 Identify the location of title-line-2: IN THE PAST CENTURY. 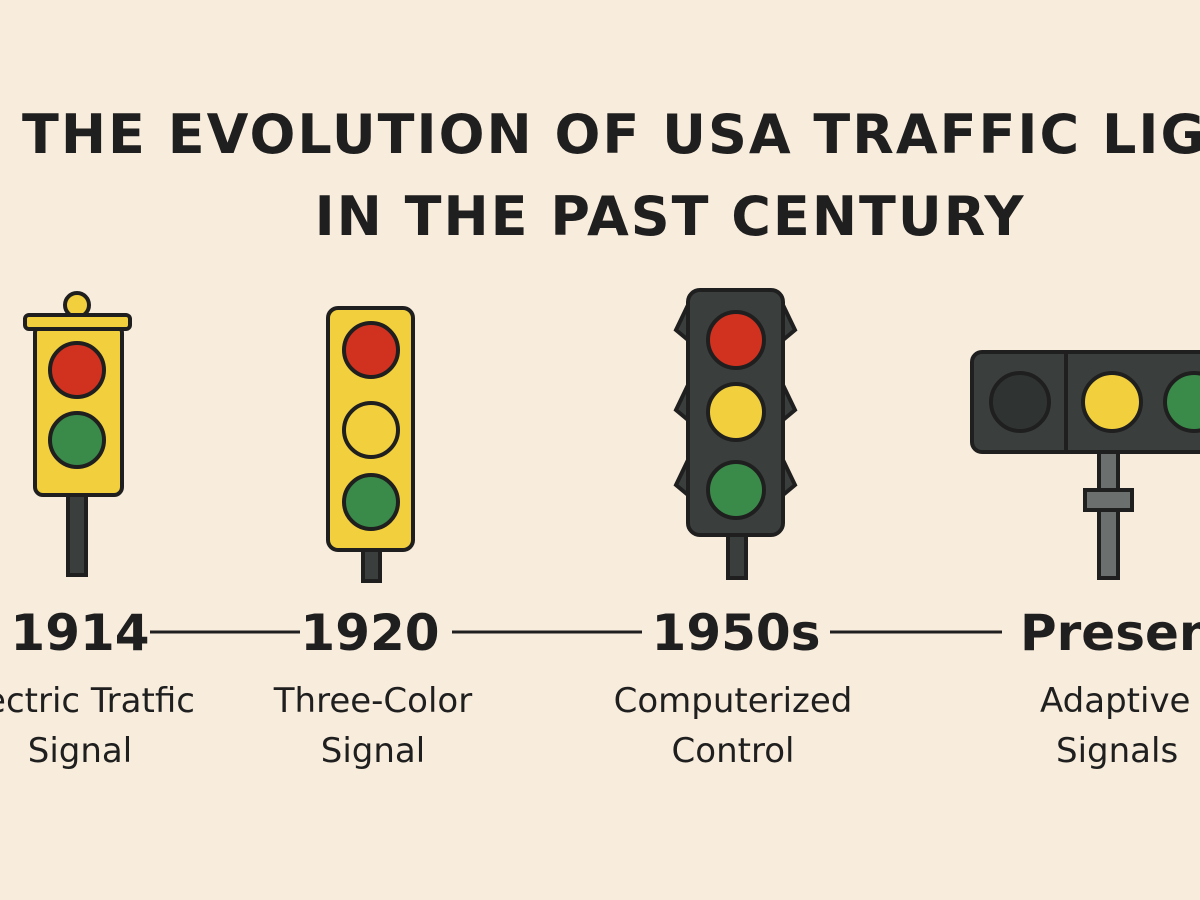
(670, 216).